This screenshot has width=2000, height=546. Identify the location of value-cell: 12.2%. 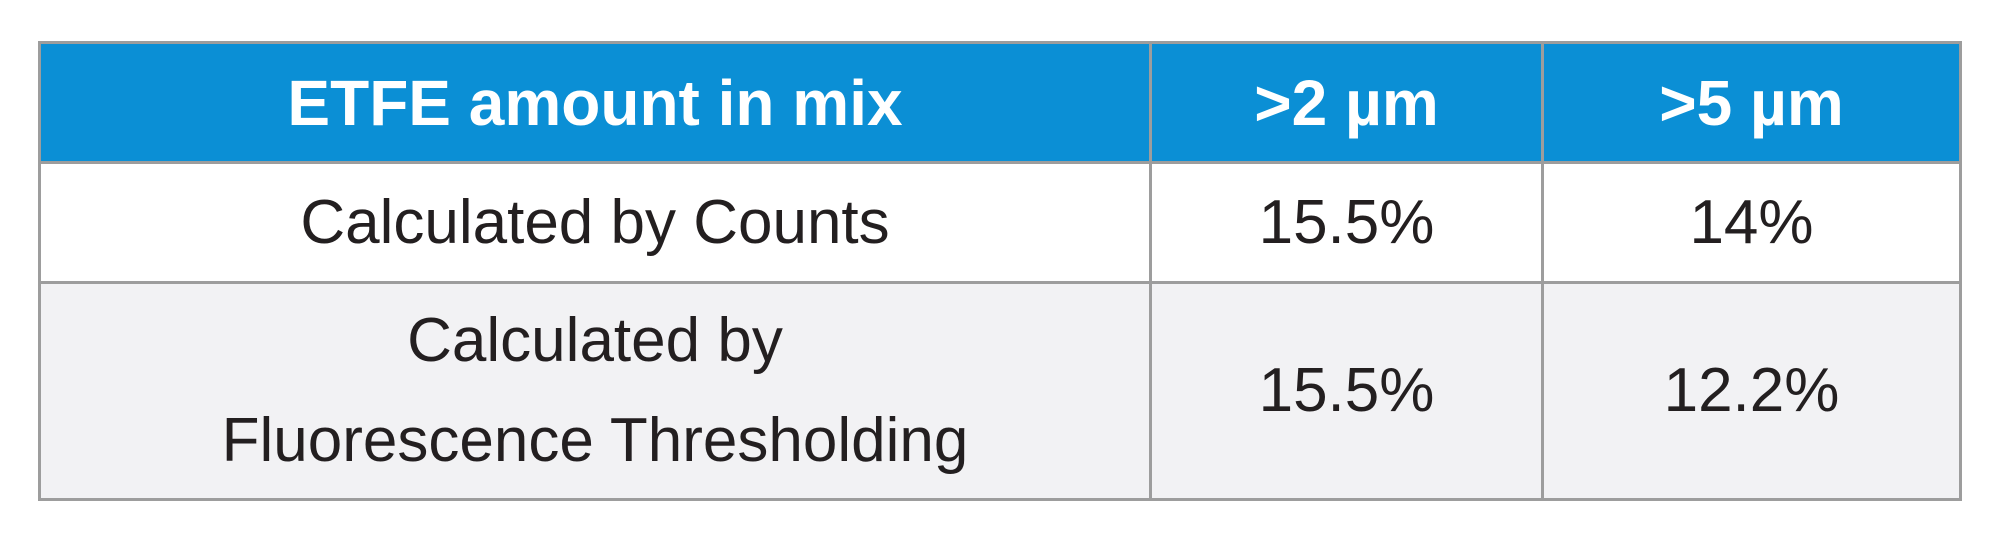
(1751, 391).